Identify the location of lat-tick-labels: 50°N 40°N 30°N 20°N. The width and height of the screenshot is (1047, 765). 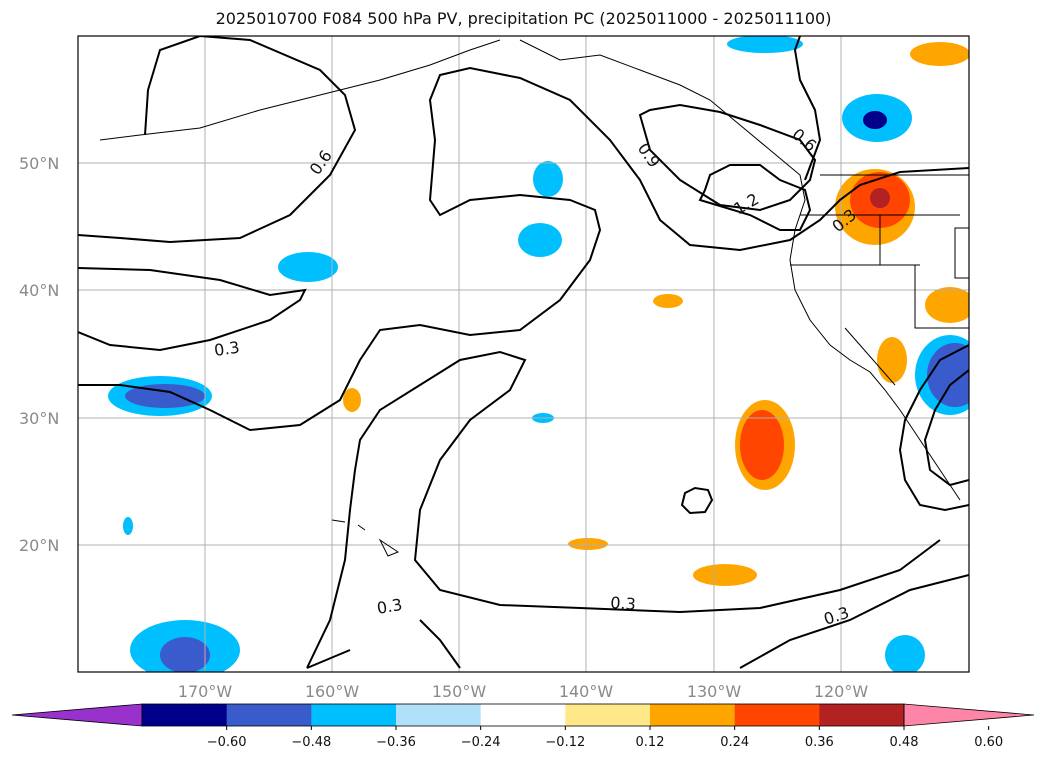
(39, 354).